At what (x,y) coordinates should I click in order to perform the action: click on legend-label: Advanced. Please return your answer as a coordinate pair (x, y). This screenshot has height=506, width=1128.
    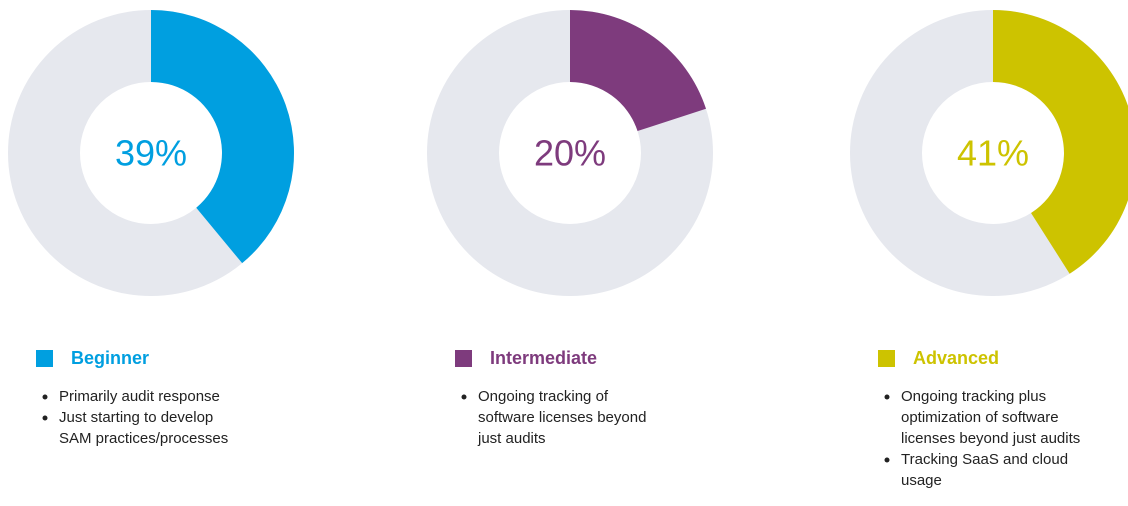
    Looking at the image, I should click on (956, 358).